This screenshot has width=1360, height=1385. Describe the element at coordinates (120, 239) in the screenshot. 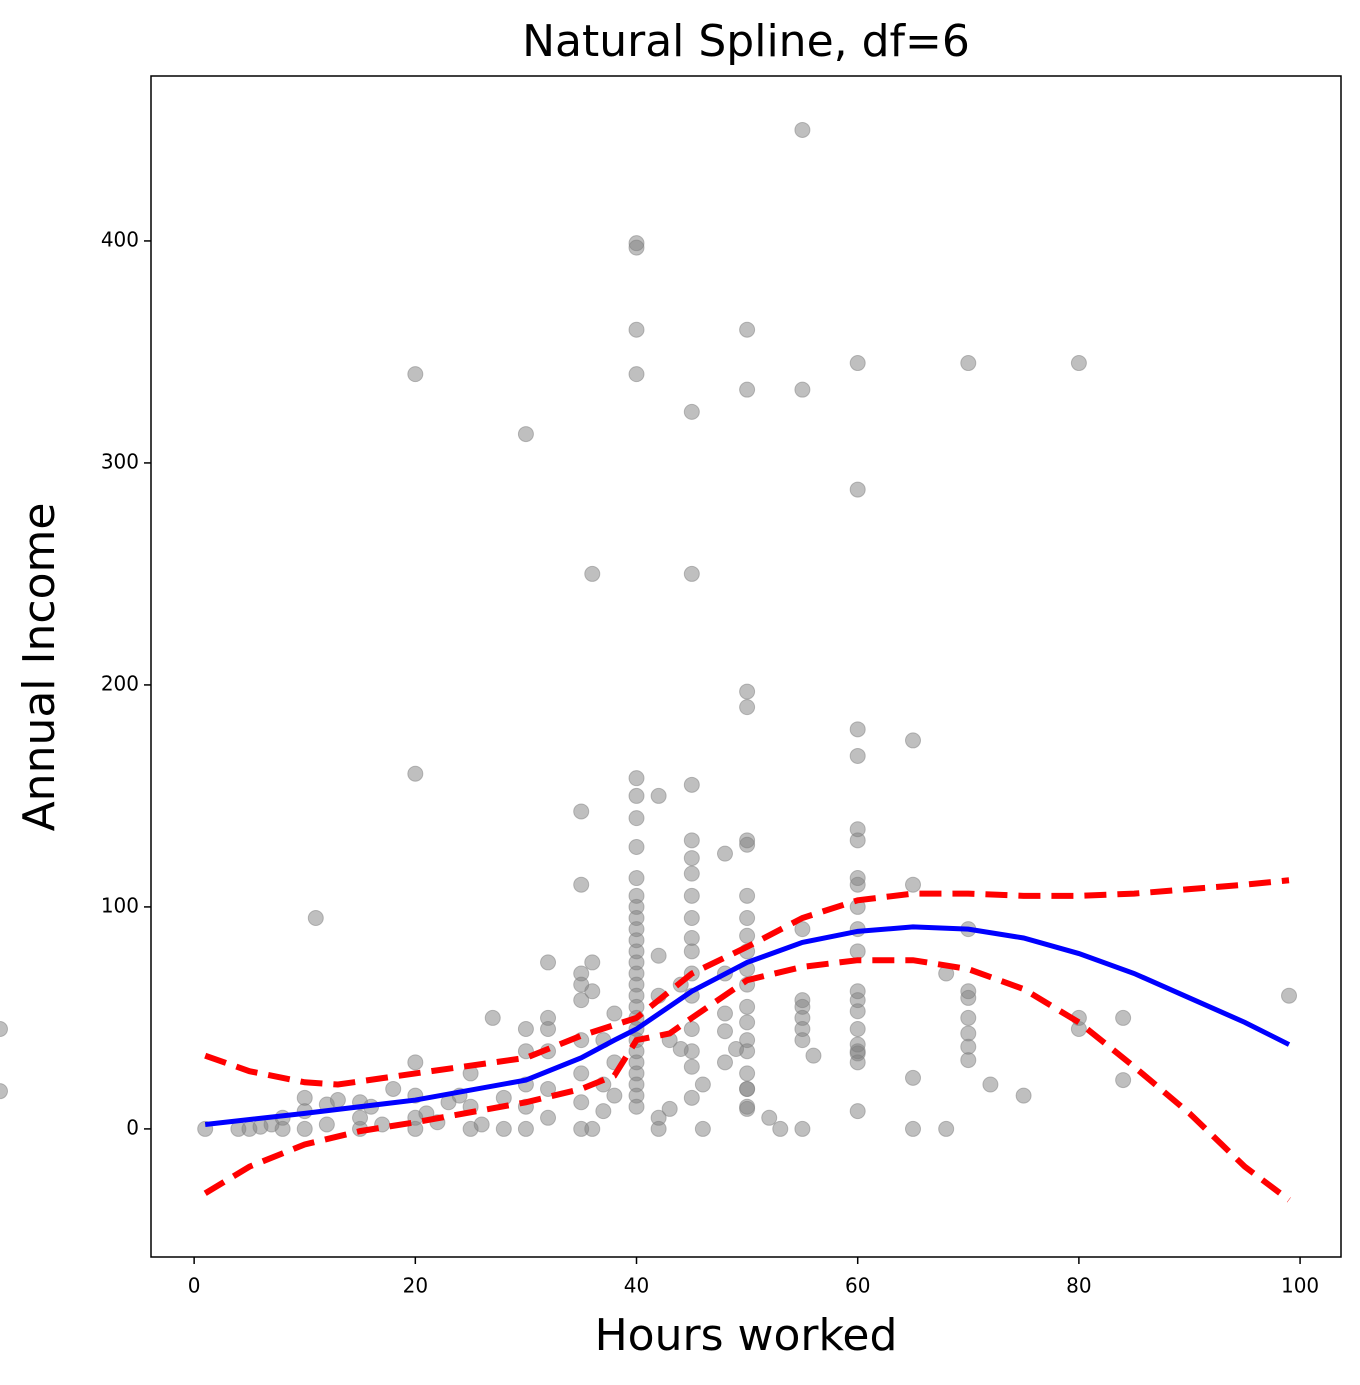

I see `y-tick-label: 400` at that location.